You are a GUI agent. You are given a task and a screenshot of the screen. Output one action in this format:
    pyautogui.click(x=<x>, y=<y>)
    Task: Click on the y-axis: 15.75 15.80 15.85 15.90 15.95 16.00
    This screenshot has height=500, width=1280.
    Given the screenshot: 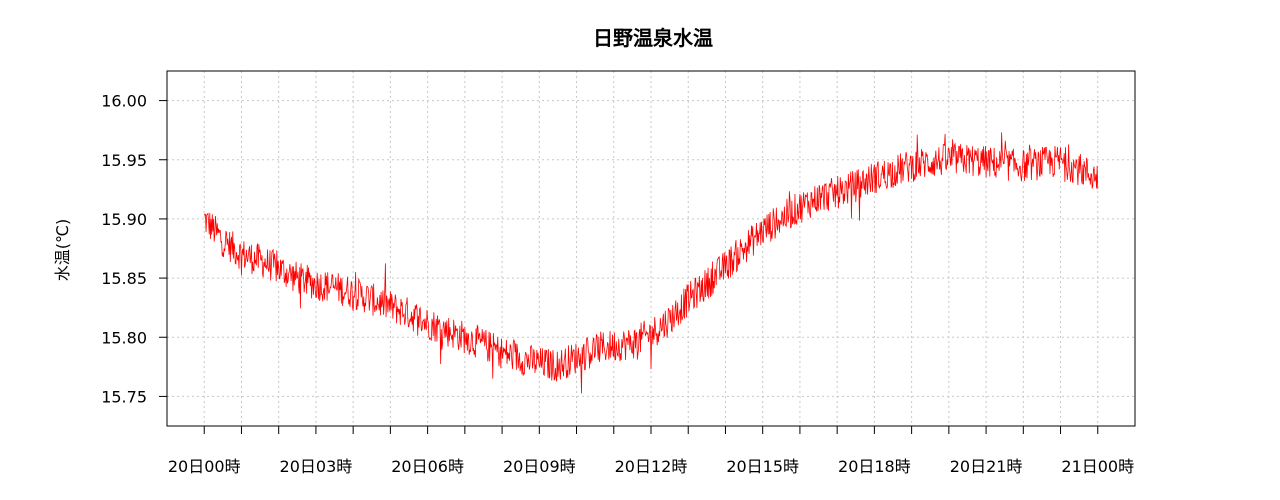 What is the action you would take?
    pyautogui.click(x=134, y=249)
    